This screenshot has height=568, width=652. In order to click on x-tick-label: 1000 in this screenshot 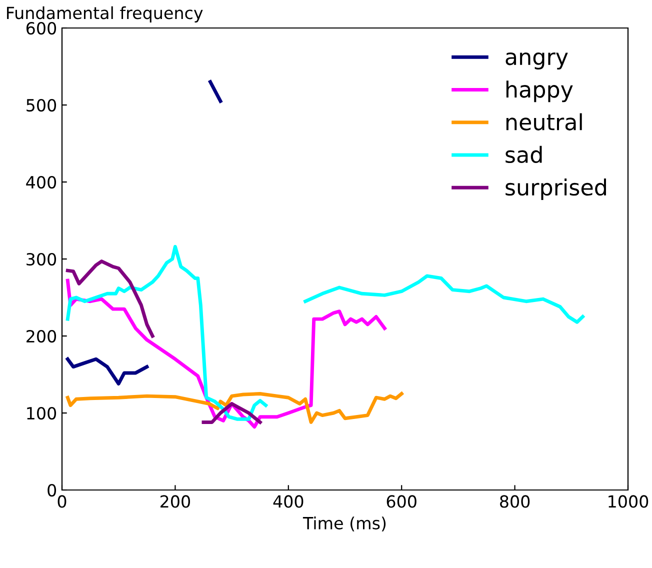, I will do `click(628, 501)`.